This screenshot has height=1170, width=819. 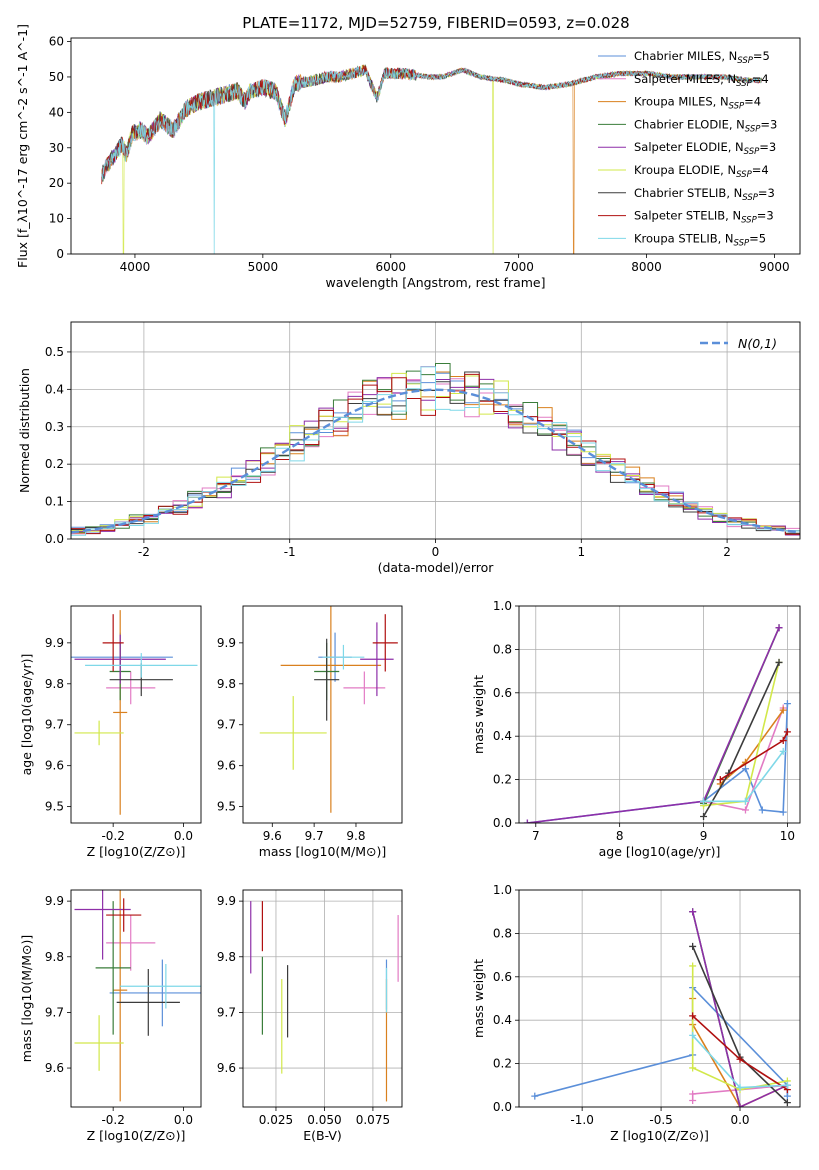 What do you see at coordinates (323, 851) in the screenshot?
I see `age_vs_mass-xlabel: mass [log10(M/M⊙)]` at bounding box center [323, 851].